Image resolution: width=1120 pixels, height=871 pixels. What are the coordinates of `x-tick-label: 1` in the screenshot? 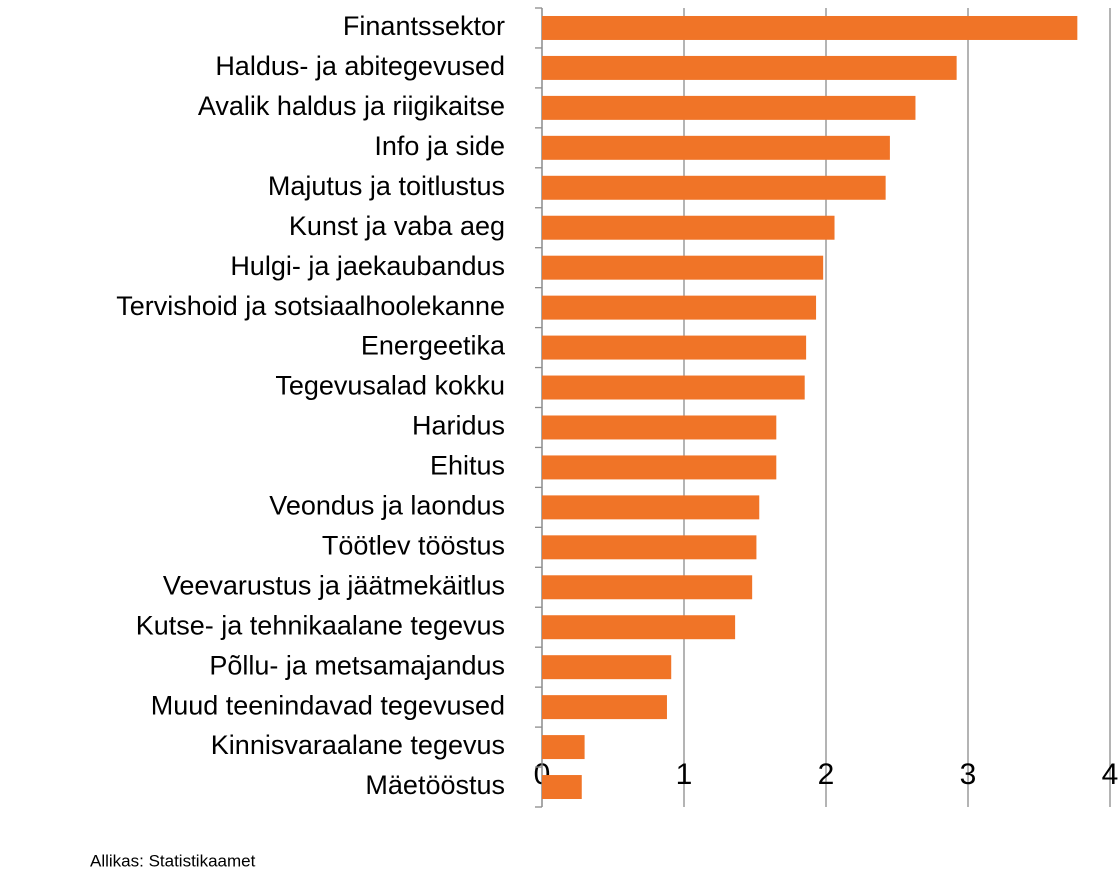 It's located at (684, 774).